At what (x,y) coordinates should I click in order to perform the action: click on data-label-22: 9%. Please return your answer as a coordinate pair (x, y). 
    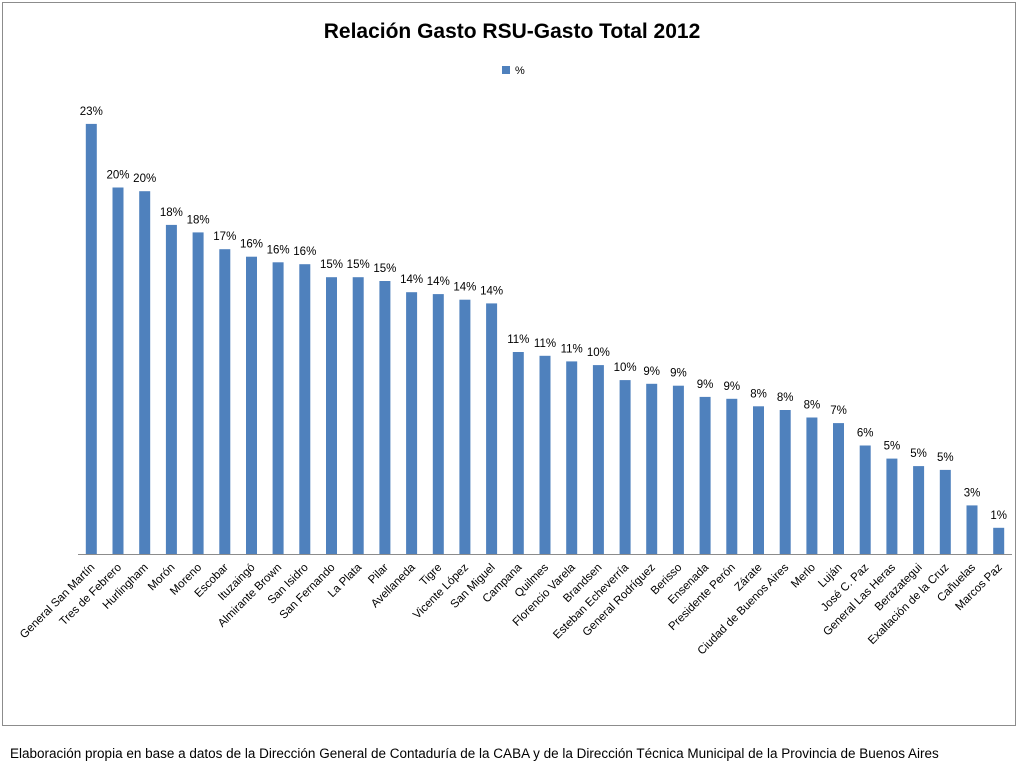
    Looking at the image, I should click on (678, 374).